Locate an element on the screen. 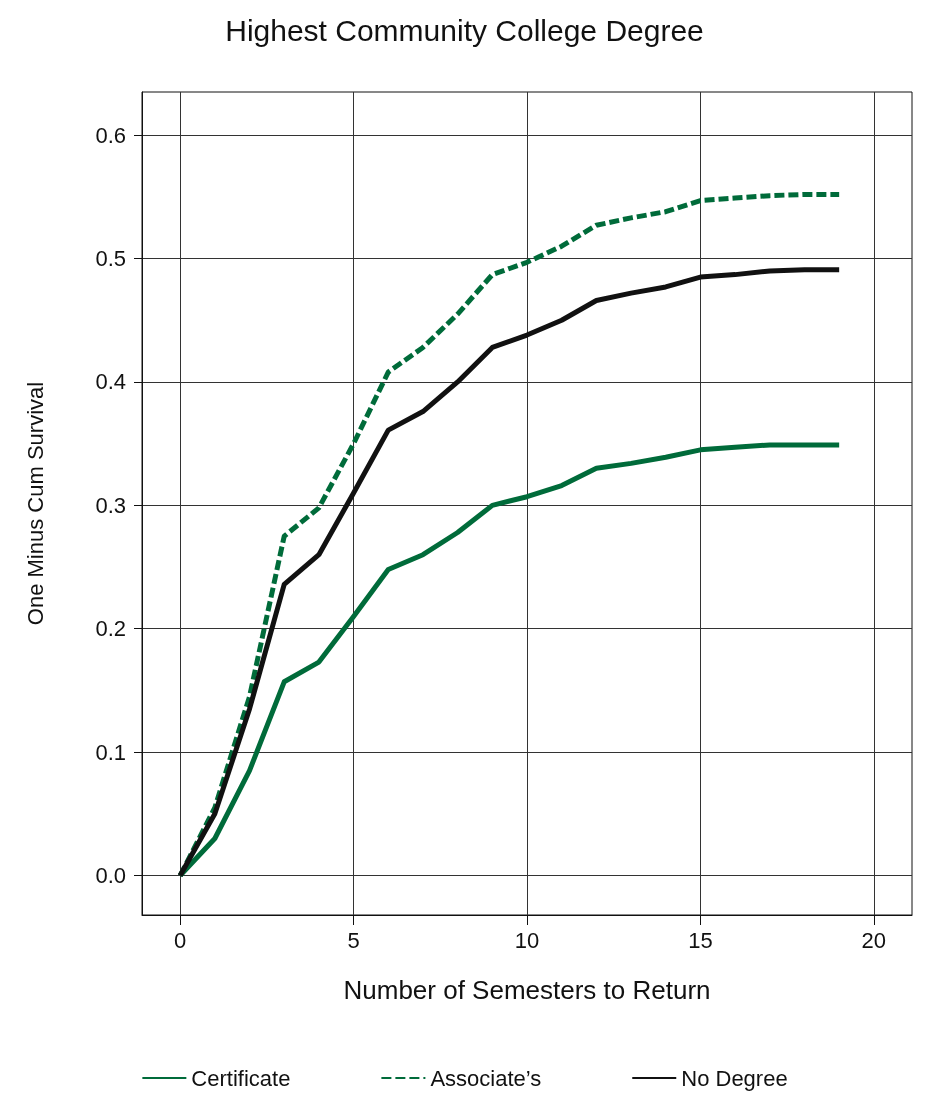 This screenshot has height=1104, width=929. y-tick-label: 0.3 is located at coordinates (110, 505).